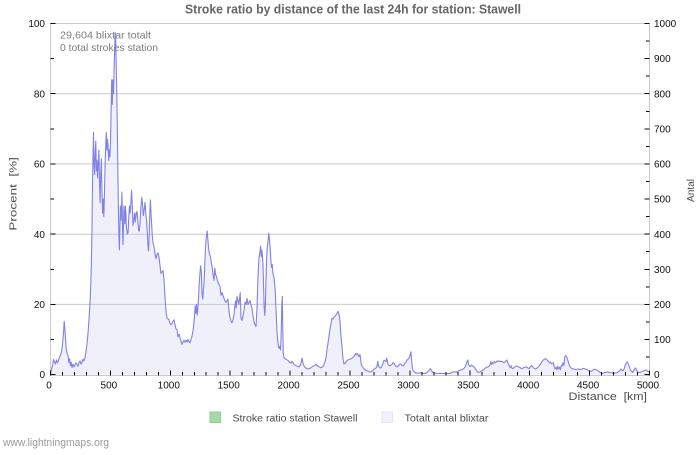  Describe the element at coordinates (528, 385) in the screenshot. I see `svg-text: 4000` at that location.